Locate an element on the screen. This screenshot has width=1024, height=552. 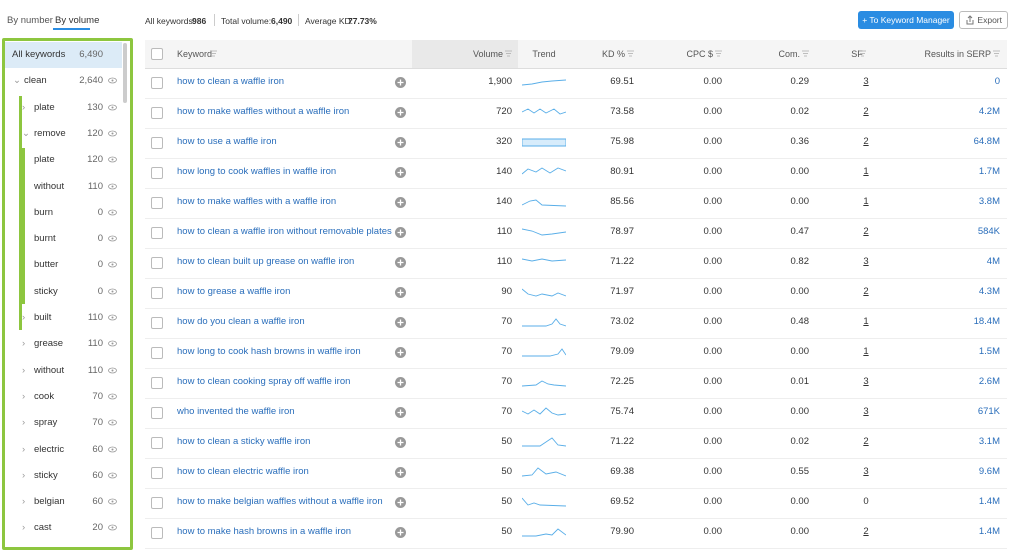
column-header: Results in SERP is located at coordinates (957, 54).